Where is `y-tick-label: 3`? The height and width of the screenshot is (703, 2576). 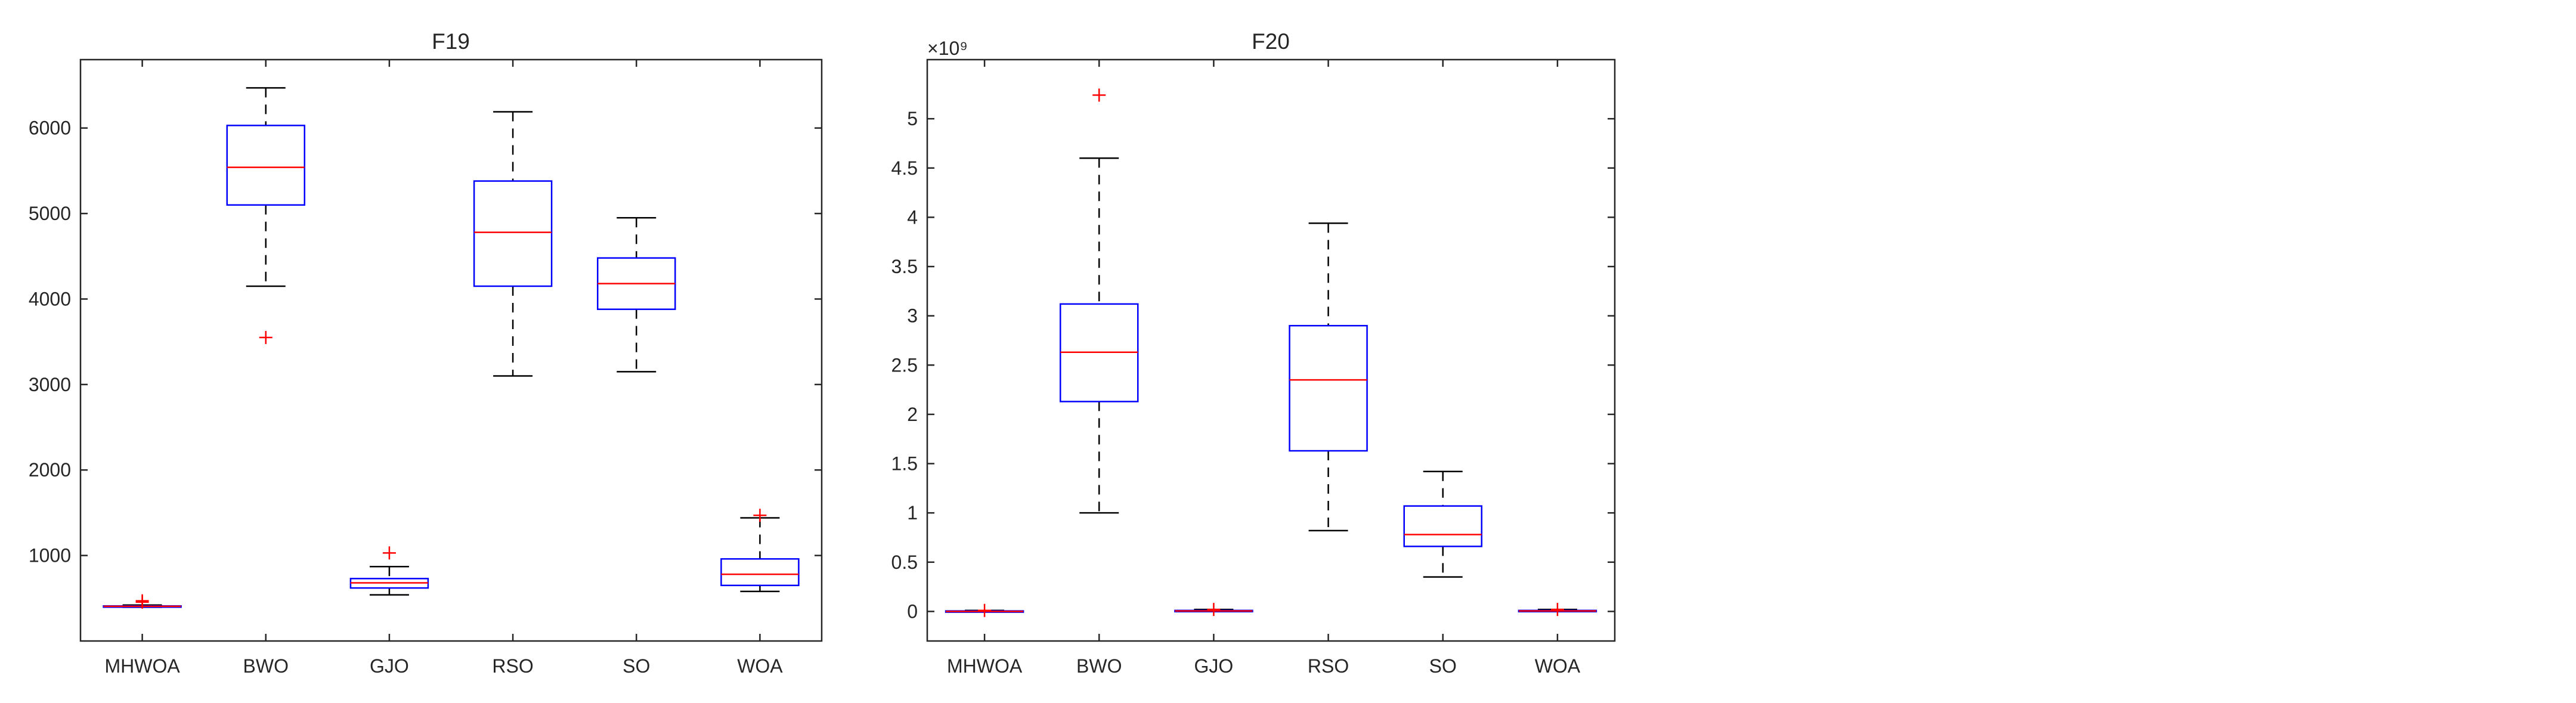
y-tick-label: 3 is located at coordinates (912, 316).